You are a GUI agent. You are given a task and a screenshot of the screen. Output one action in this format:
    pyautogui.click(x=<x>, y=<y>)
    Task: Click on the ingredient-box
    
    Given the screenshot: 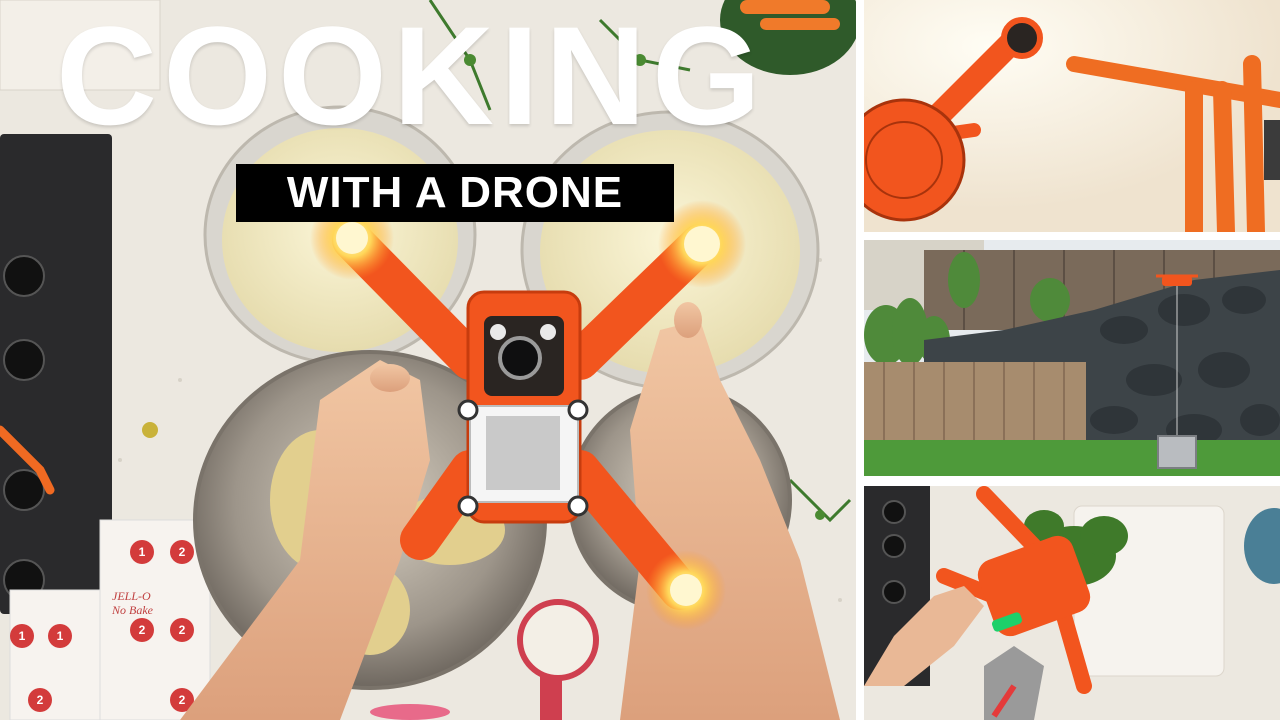 What is the action you would take?
    pyautogui.click(x=80, y=45)
    